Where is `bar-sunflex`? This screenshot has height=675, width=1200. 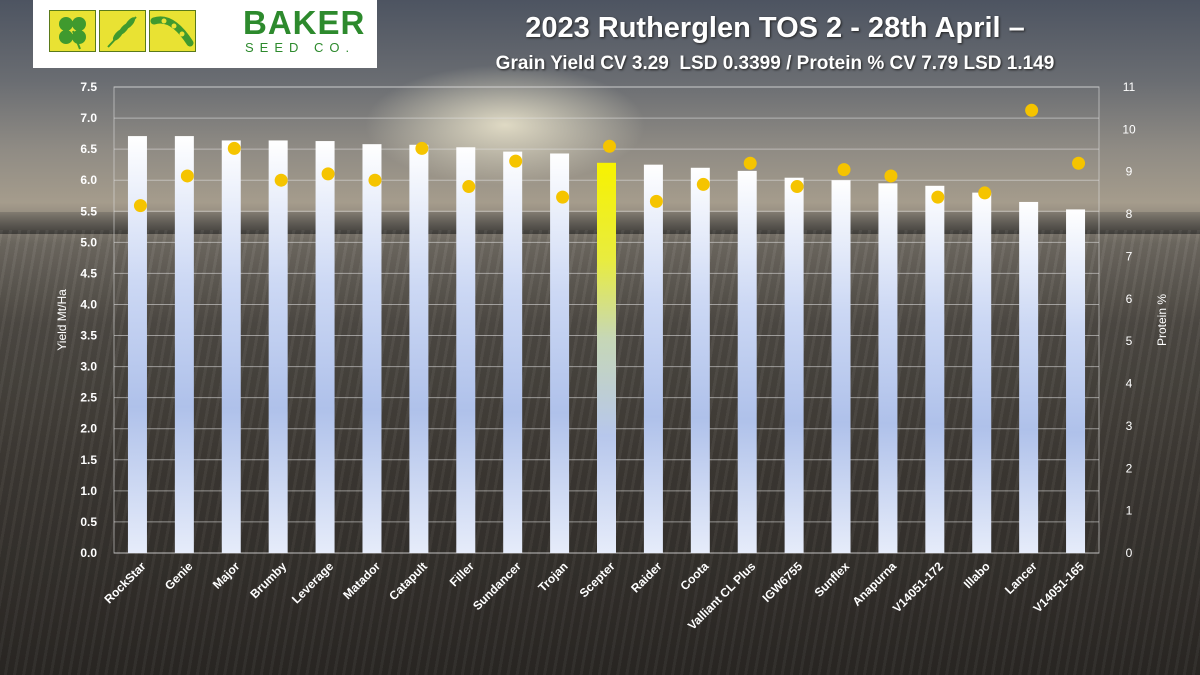
bar-sunflex is located at coordinates (841, 366).